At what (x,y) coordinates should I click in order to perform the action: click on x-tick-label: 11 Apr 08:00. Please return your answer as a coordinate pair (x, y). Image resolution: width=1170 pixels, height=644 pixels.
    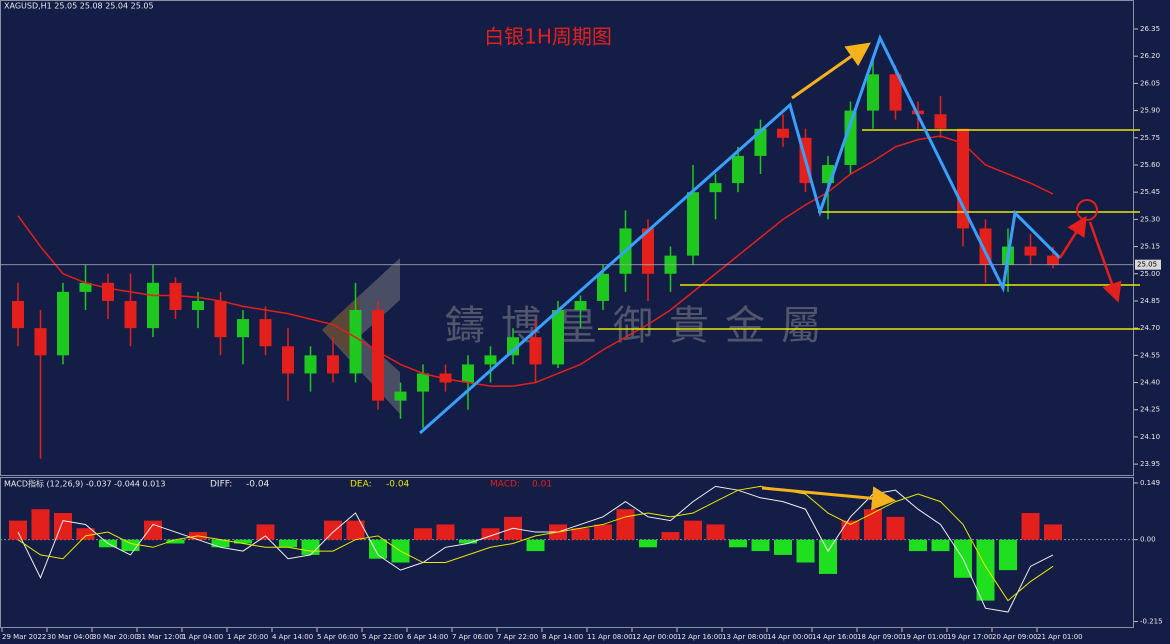
    Looking at the image, I should click on (610, 637).